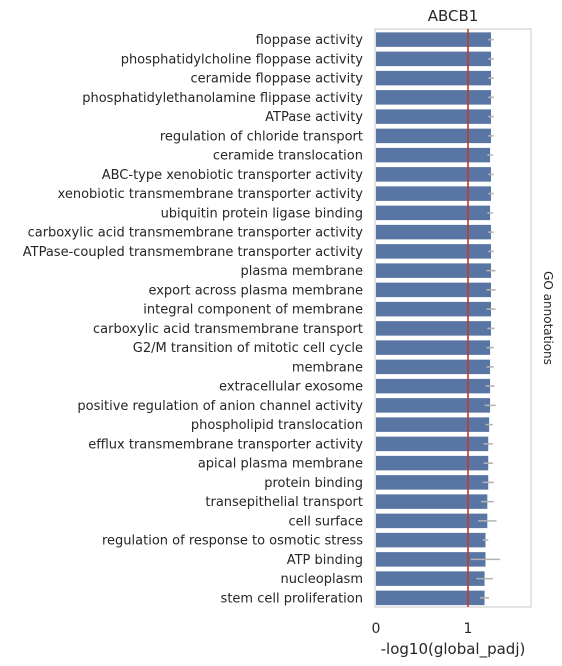 This screenshot has height=666, width=562. Describe the element at coordinates (302, 271) in the screenshot. I see `category-label: plasma membrane` at that location.